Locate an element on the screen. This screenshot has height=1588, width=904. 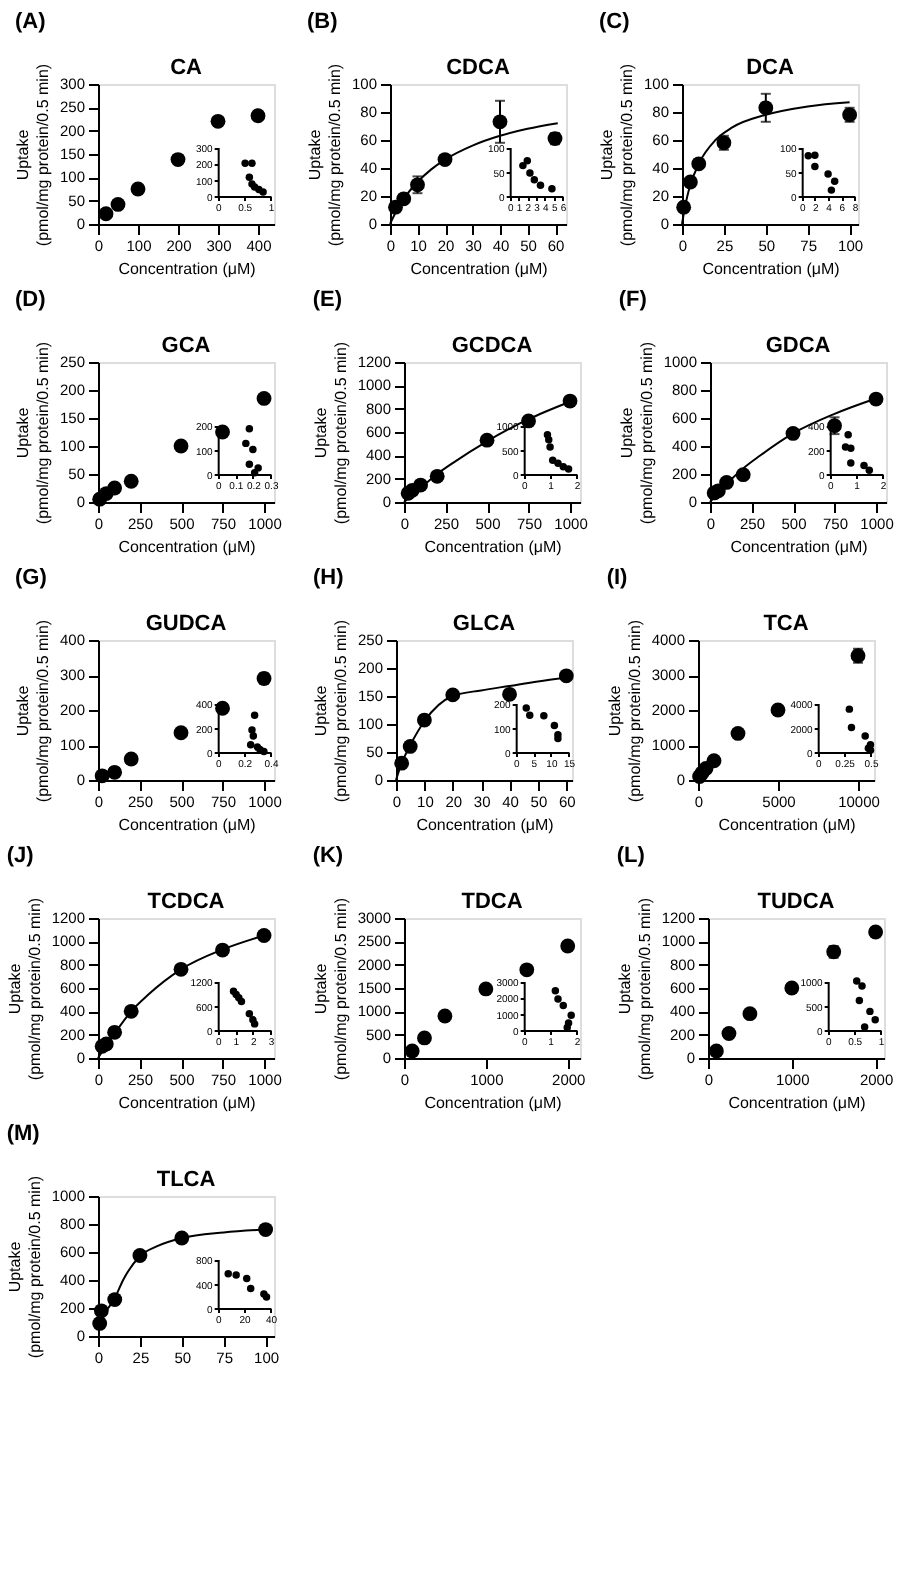
text: (L) is located at coordinates (631, 856).